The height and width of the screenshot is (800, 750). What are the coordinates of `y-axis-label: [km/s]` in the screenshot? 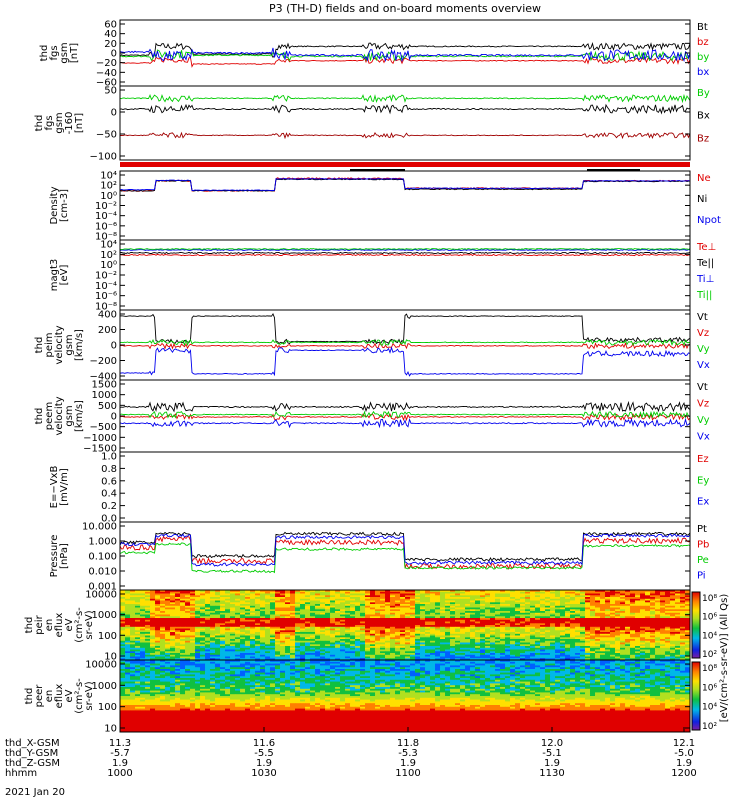 It's located at (79, 416).